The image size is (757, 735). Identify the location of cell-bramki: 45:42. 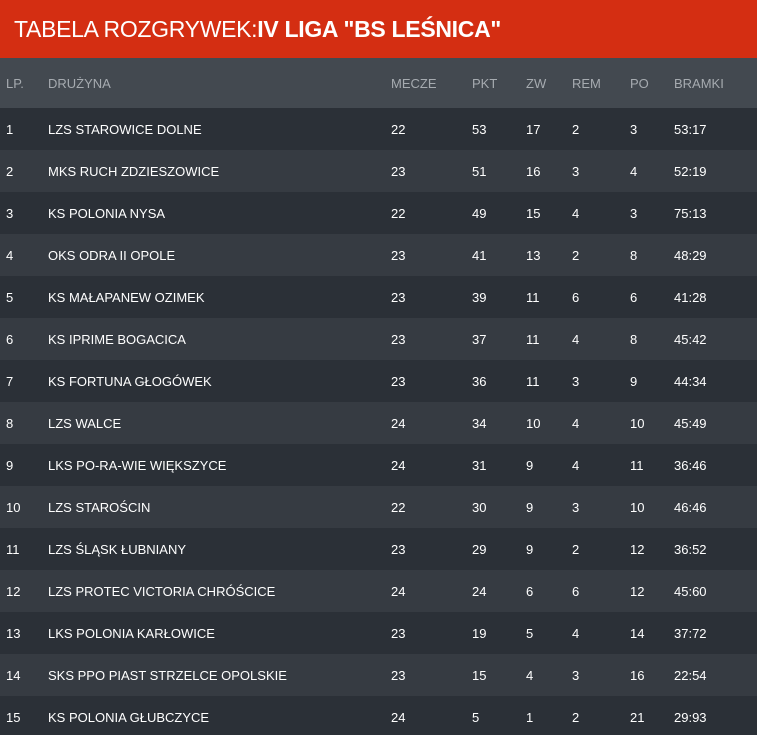
(690, 339).